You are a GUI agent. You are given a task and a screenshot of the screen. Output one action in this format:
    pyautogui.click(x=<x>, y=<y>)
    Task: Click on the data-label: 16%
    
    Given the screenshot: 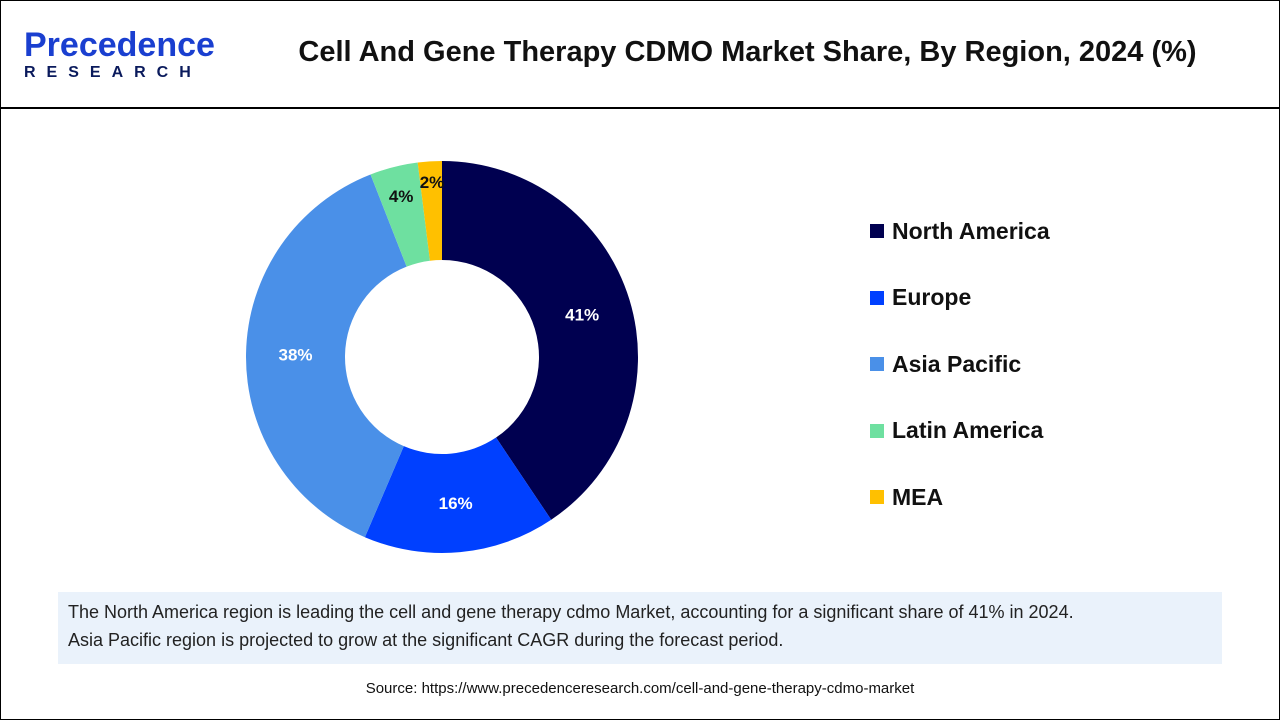 What is the action you would take?
    pyautogui.click(x=456, y=503)
    